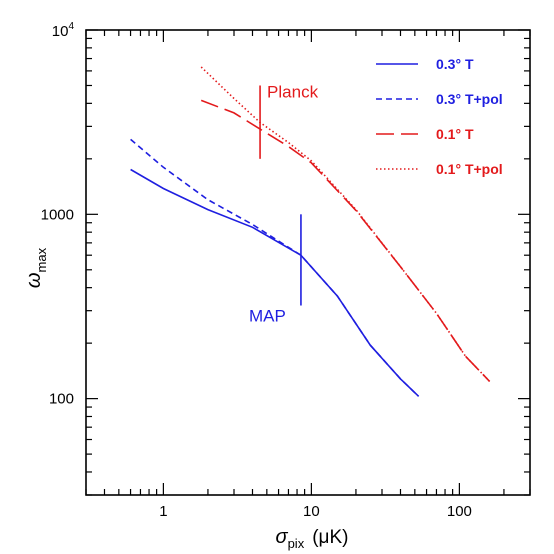 The height and width of the screenshot is (554, 554). Describe the element at coordinates (439, 116) in the screenshot. I see `legend: 0.3° T 0.3° T+pol 0.1° T 0.1° T+pol` at that location.